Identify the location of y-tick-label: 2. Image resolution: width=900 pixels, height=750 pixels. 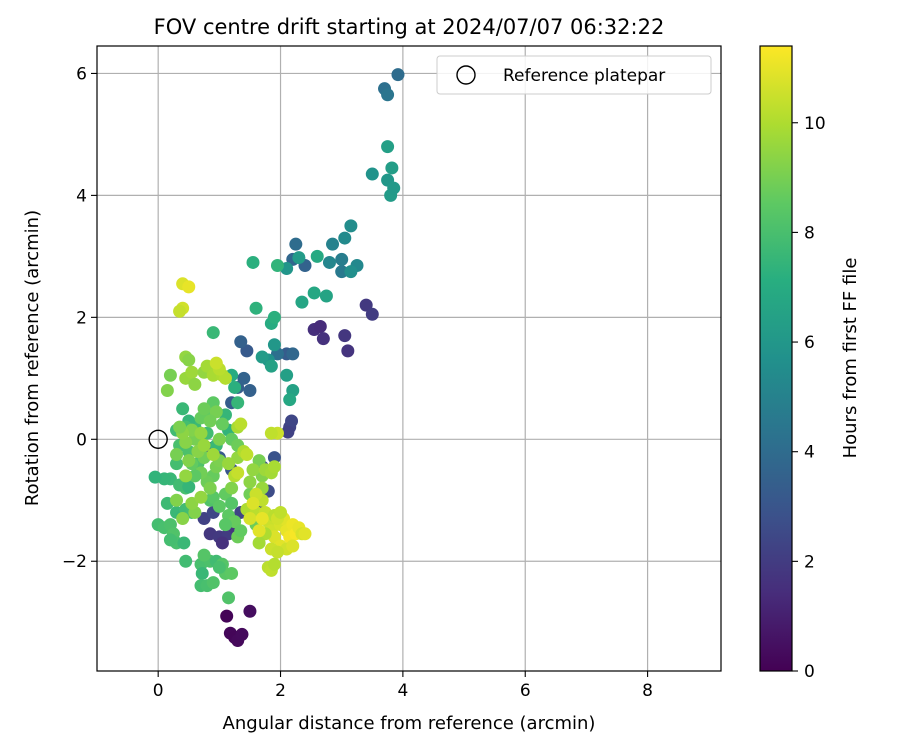
(81, 318).